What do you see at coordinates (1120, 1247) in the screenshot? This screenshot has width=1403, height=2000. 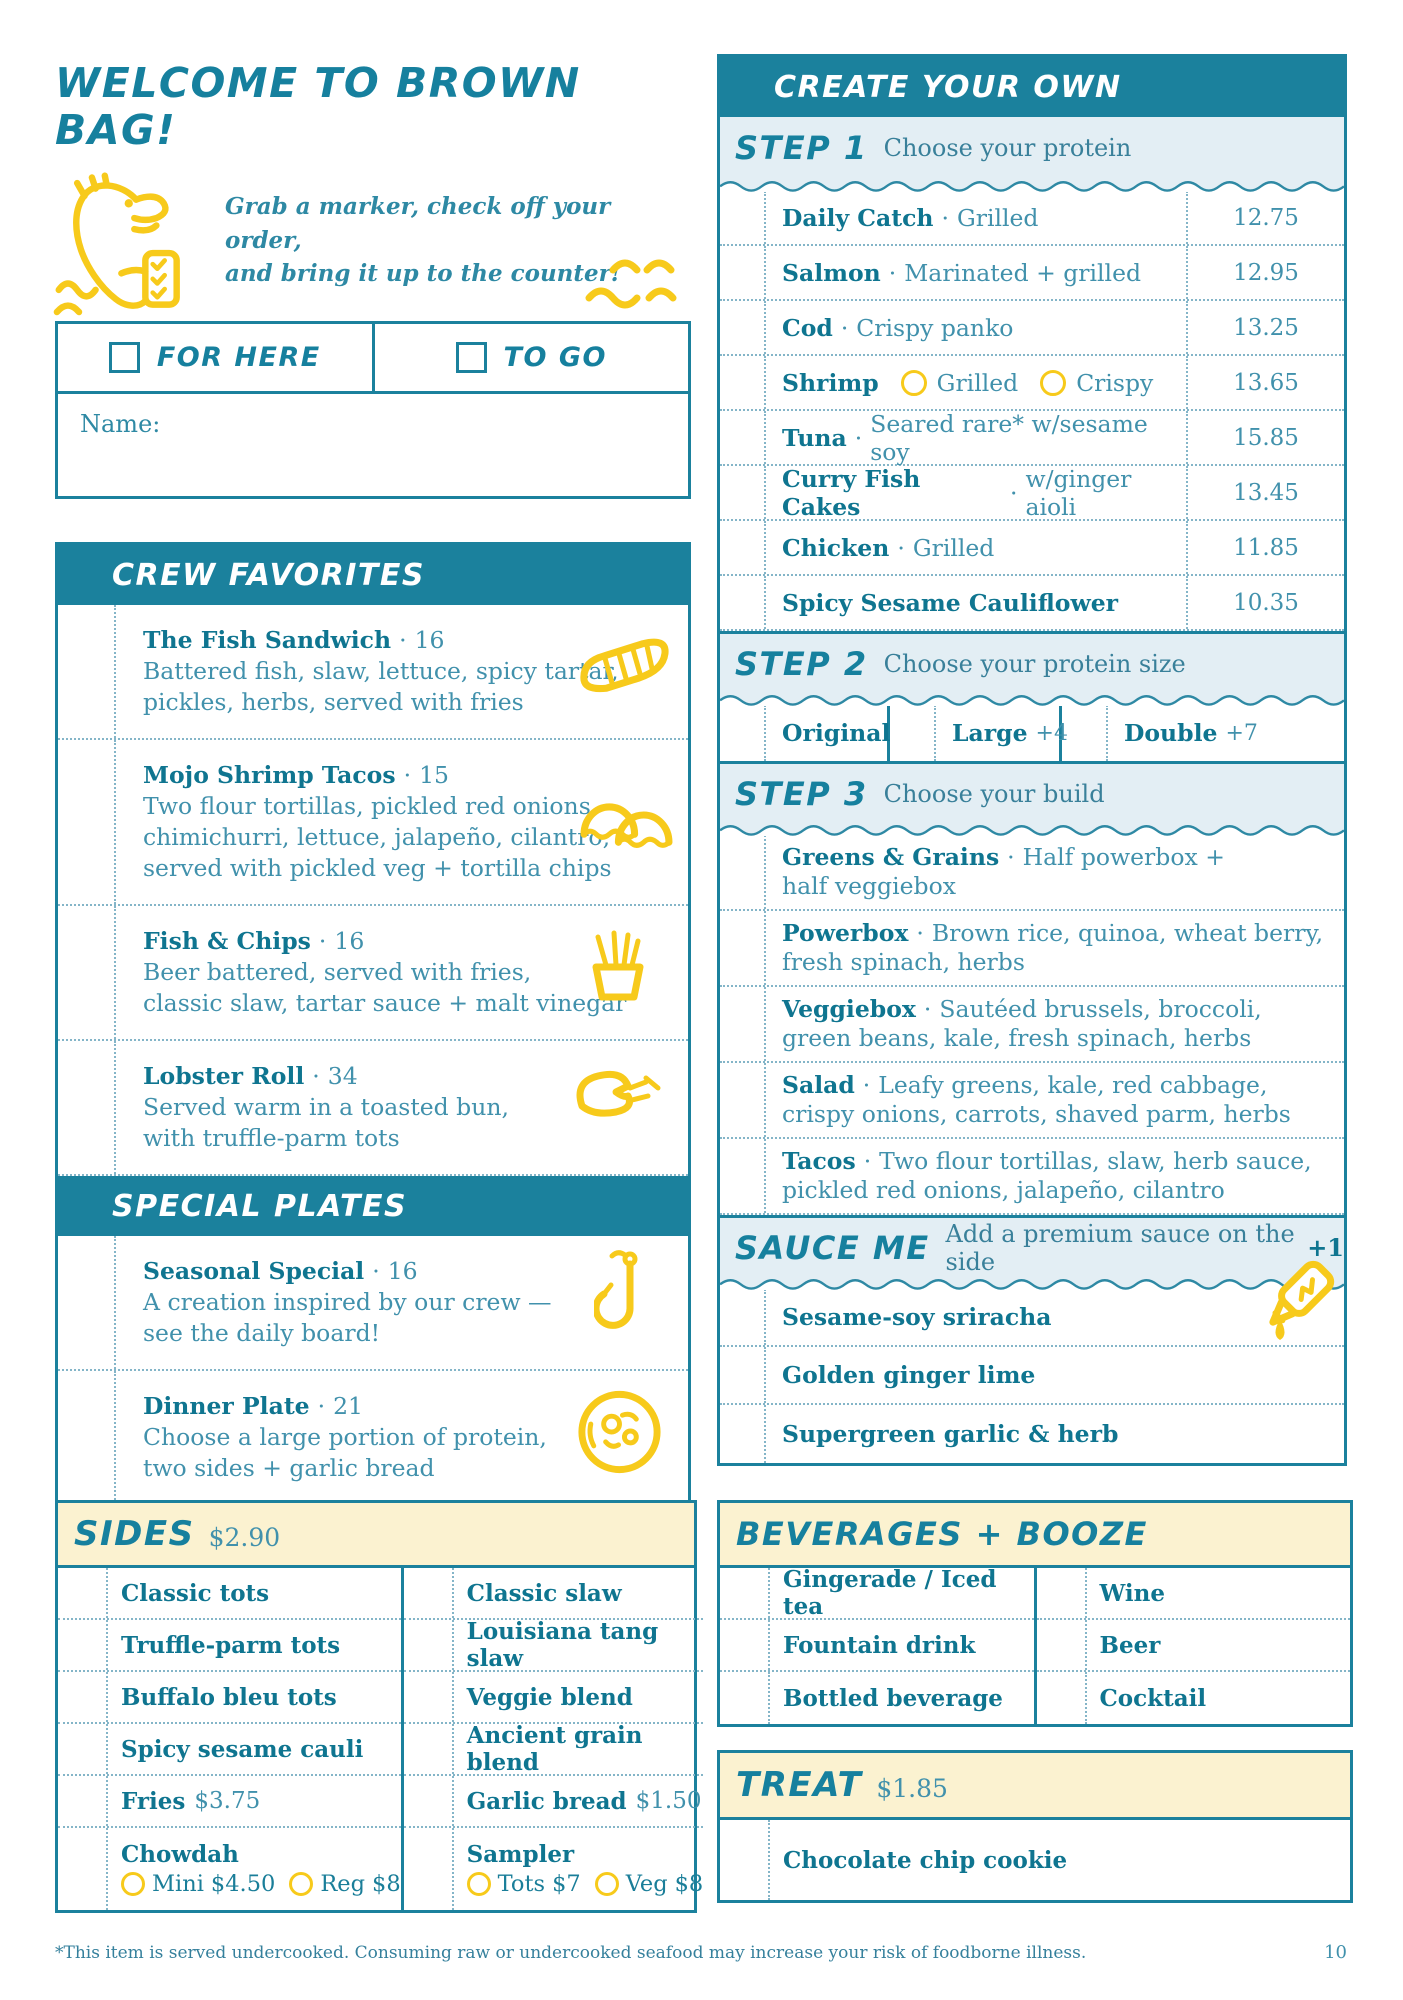 I see `sauce-label: Add a premium sauce on the side` at bounding box center [1120, 1247].